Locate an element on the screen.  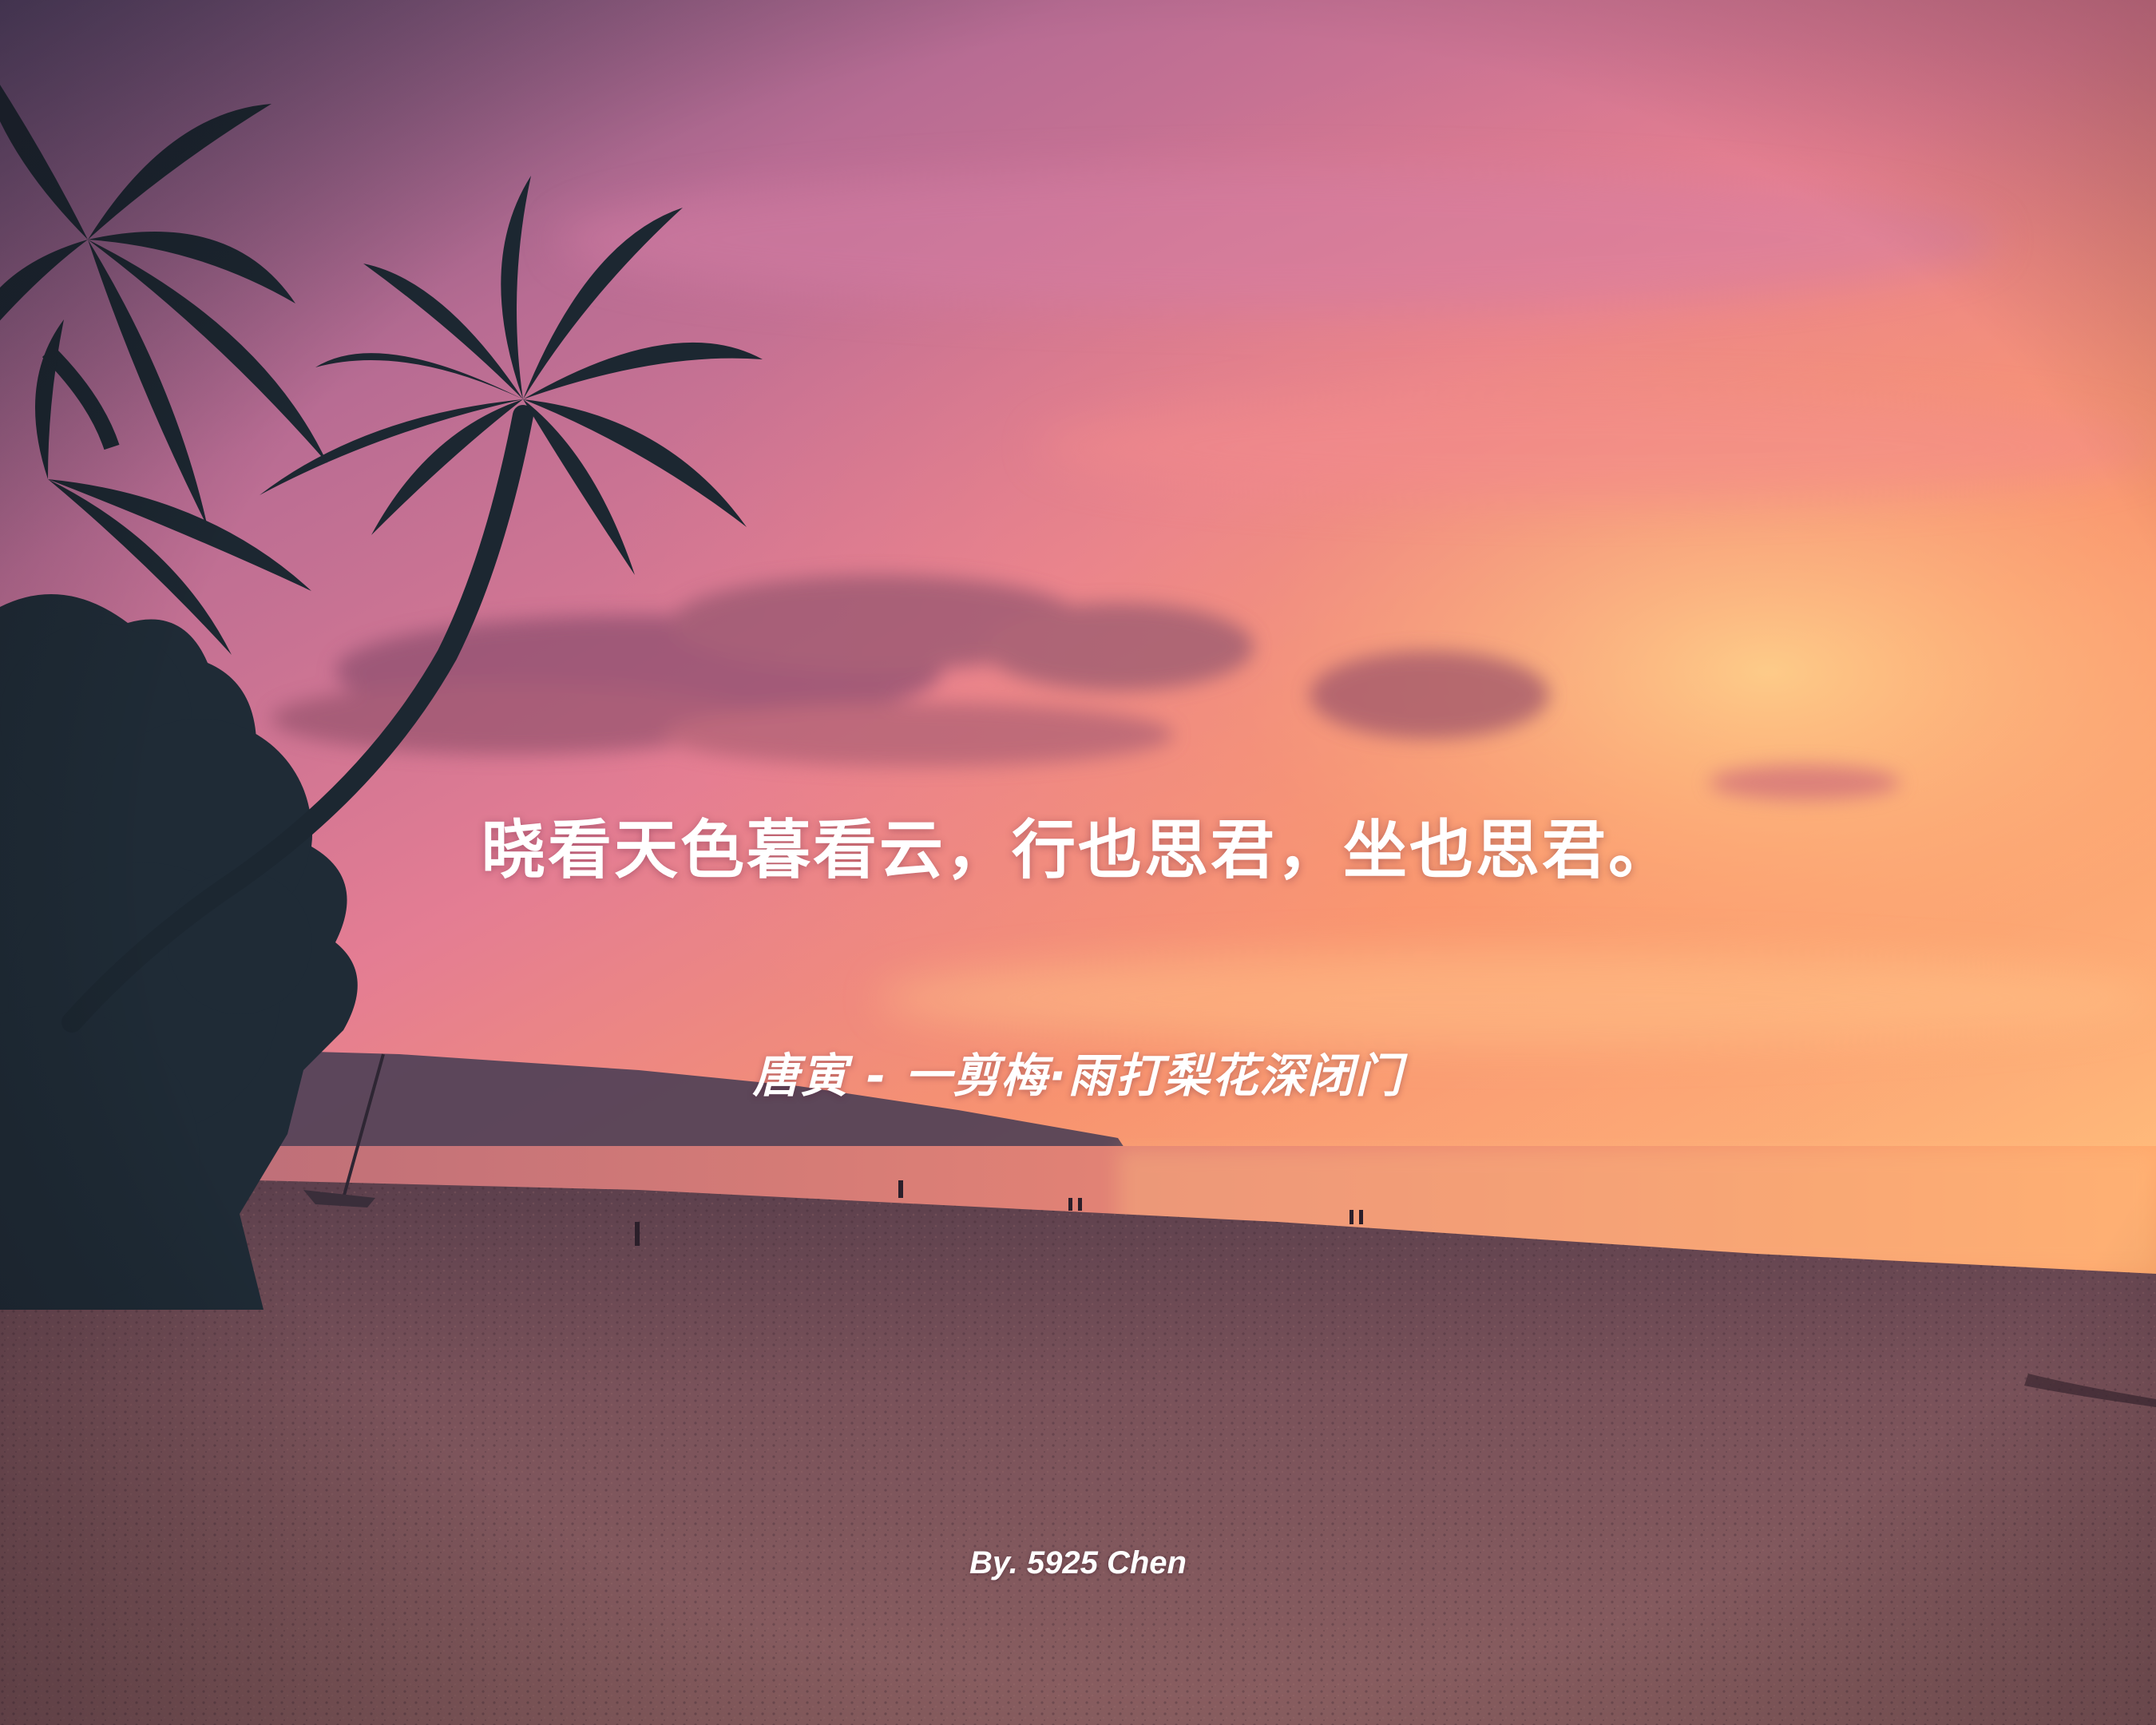
poem-line: 晓看天色暮看云，行也思君，坐也思君。 is located at coordinates (1078, 850).